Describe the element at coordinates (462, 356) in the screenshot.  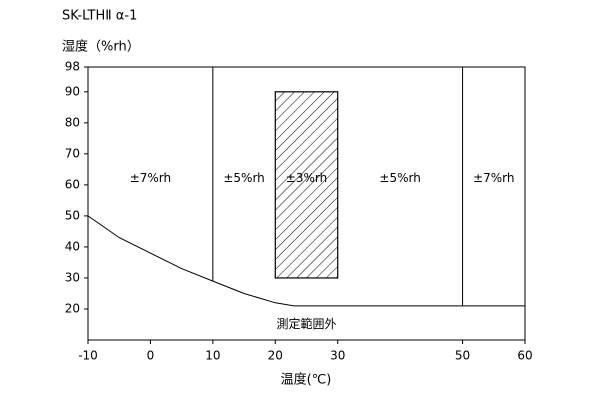
I see `x-tick-label: 50` at that location.